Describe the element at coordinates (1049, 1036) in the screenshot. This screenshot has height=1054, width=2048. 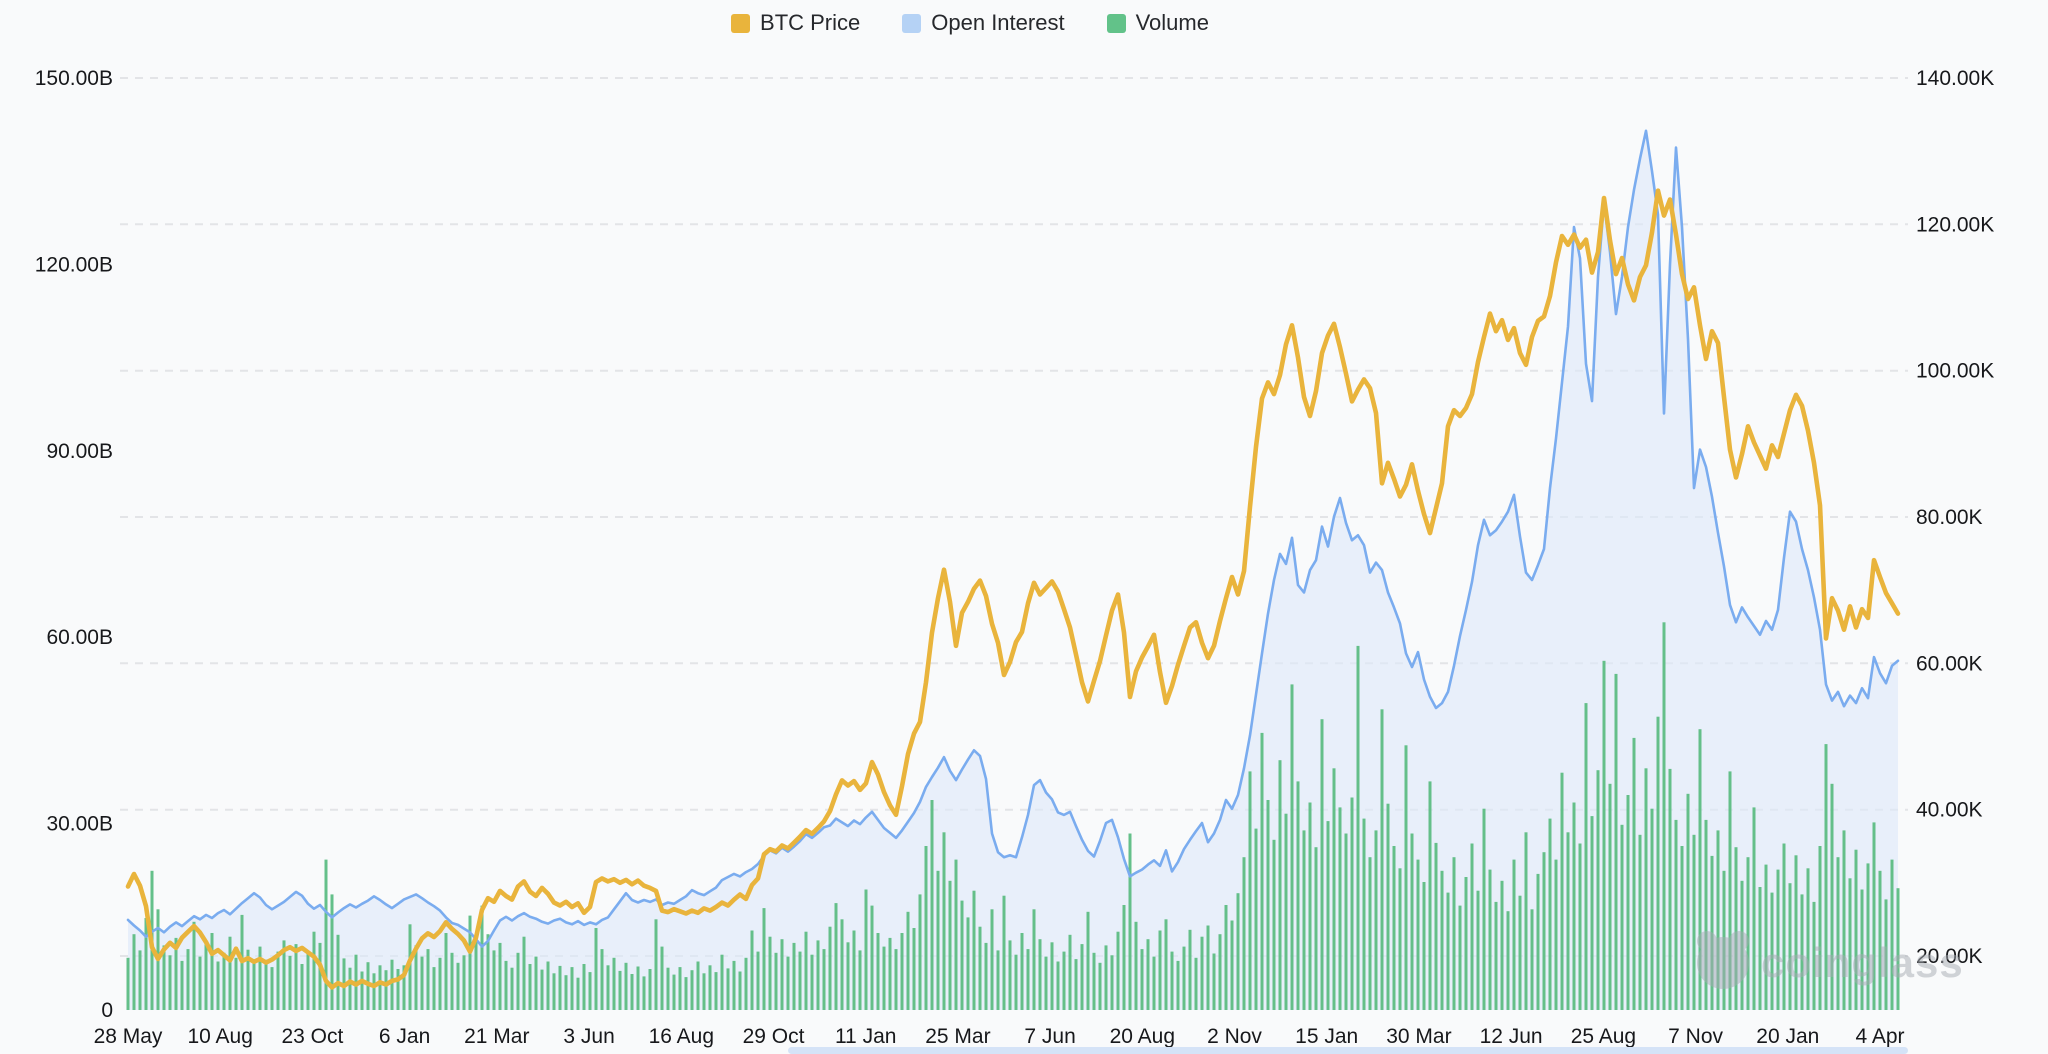
I see `x-axis-label: 7 Jun` at that location.